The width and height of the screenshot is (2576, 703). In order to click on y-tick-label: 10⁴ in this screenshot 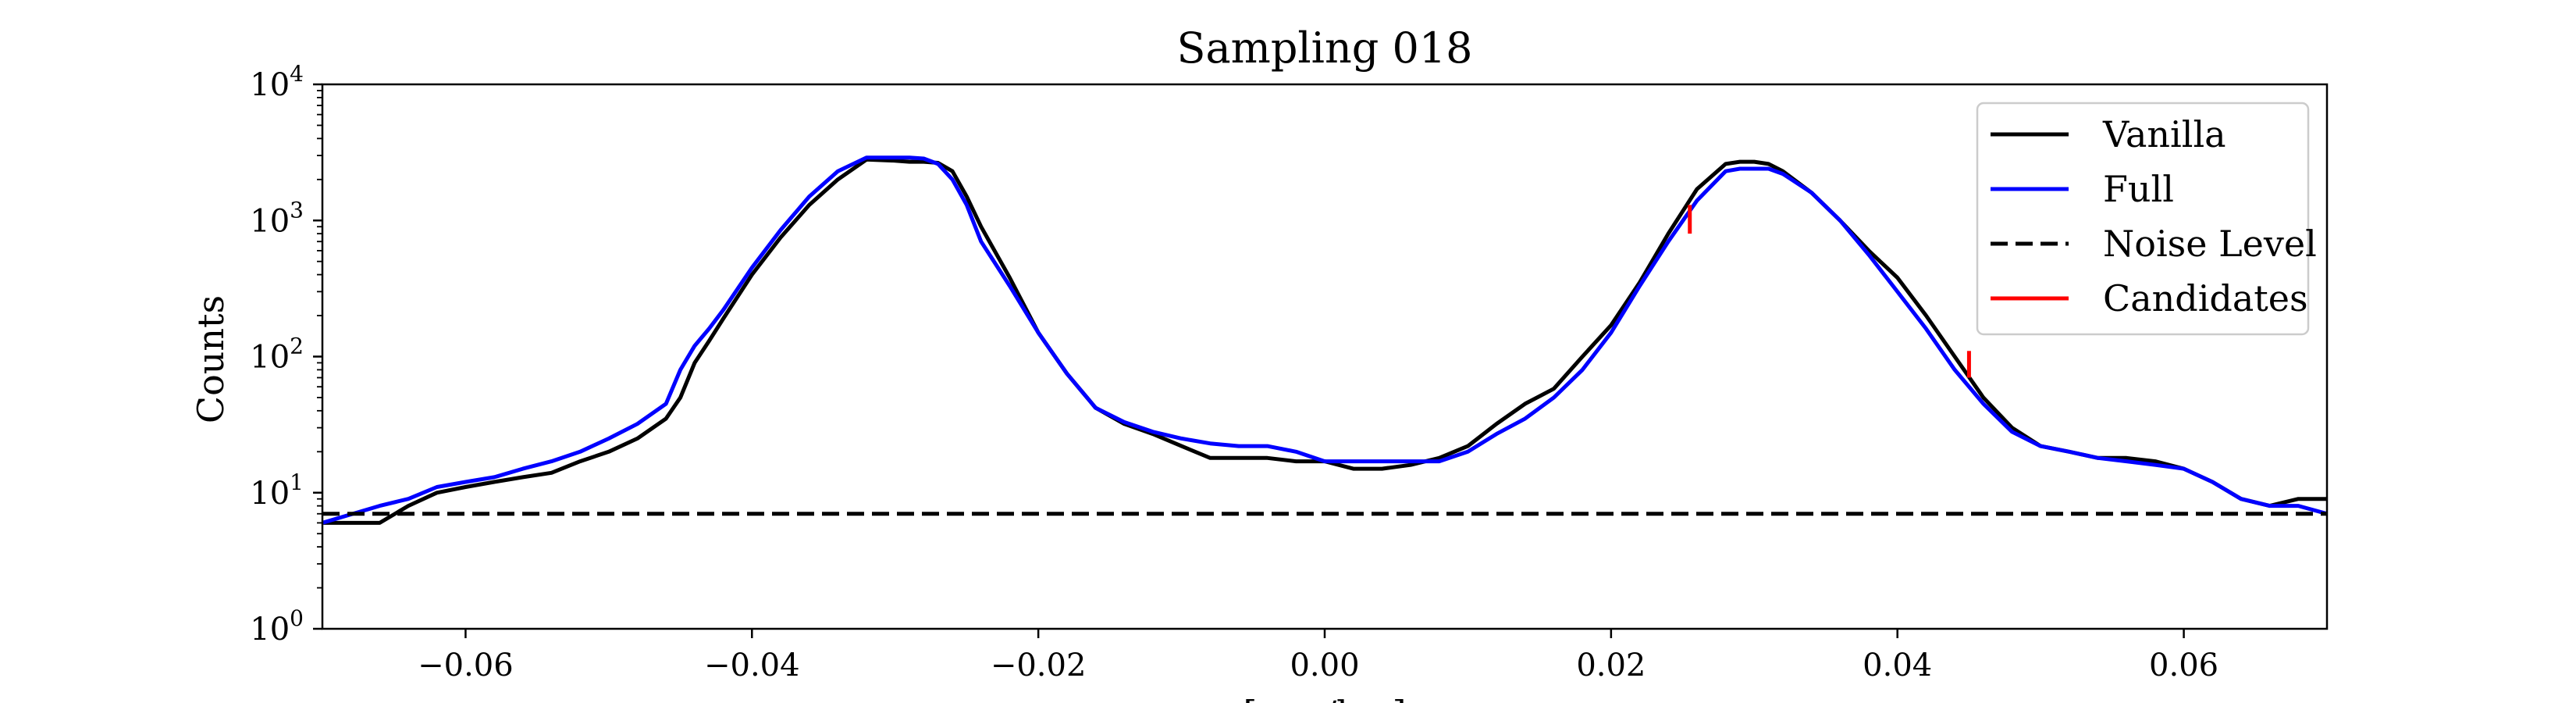, I will do `click(277, 82)`.